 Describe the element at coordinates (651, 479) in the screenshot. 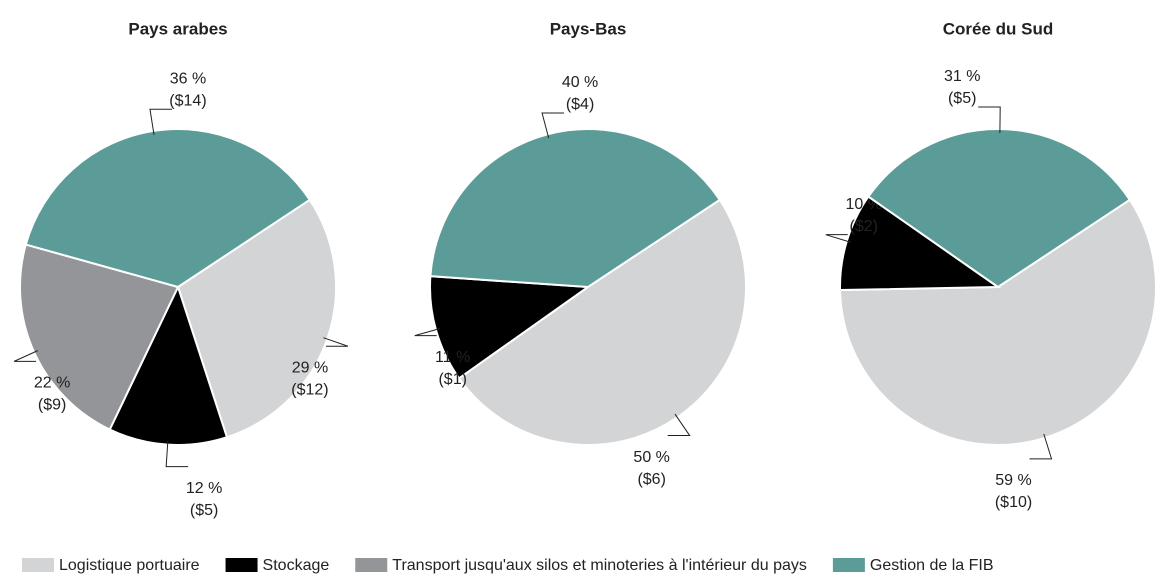

I see `amount-label: ($6)` at that location.